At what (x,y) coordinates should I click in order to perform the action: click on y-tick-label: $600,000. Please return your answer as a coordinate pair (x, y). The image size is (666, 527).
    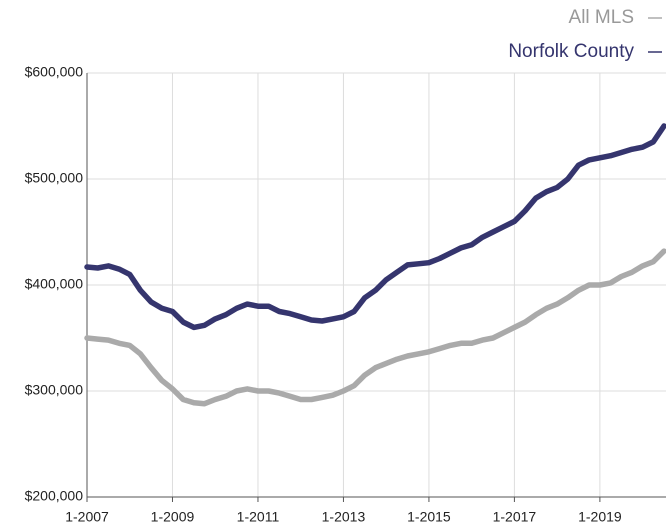
    Looking at the image, I should click on (54, 72).